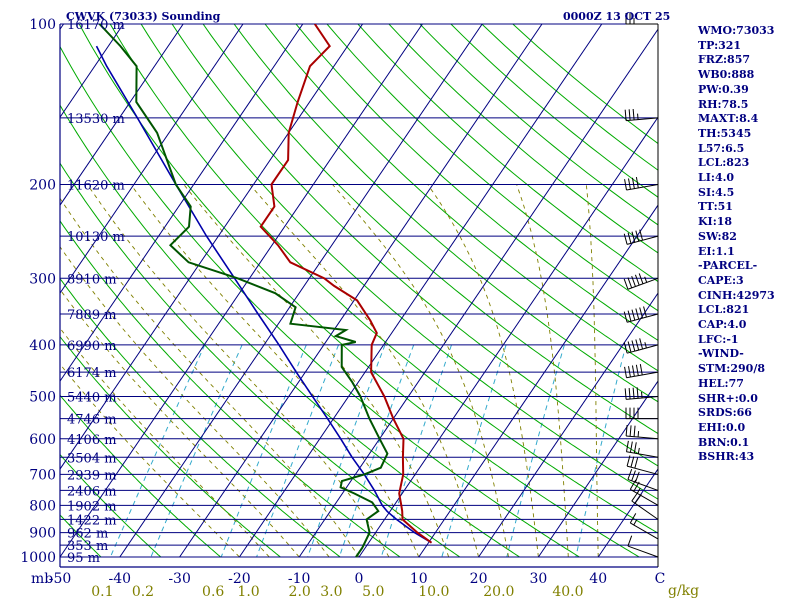 This screenshot has height=600, width=800. What do you see at coordinates (725, 133) in the screenshot?
I see `index-line: TH:5345` at bounding box center [725, 133].